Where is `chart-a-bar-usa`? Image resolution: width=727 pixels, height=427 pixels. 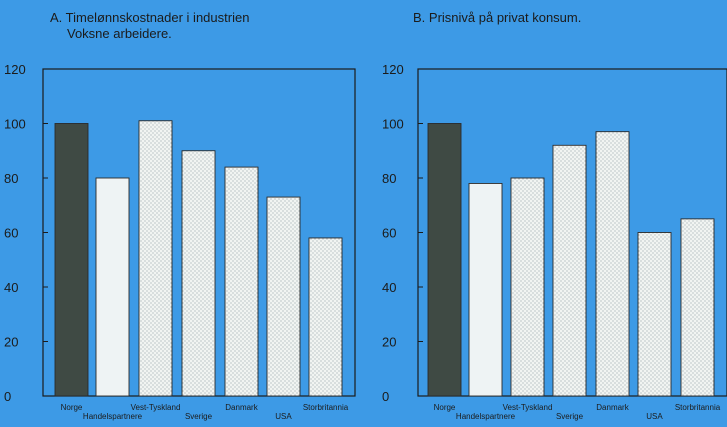 chart-a-bar-usa is located at coordinates (283, 296).